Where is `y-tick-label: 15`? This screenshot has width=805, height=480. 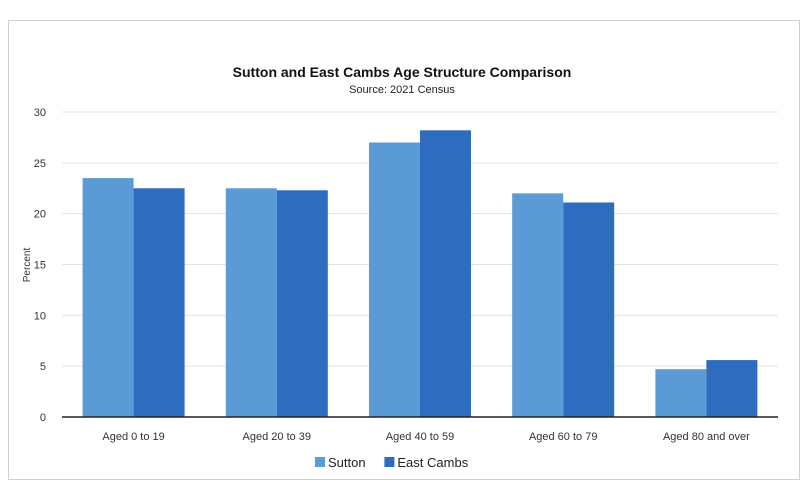 y-tick-label: 15 is located at coordinates (40, 266).